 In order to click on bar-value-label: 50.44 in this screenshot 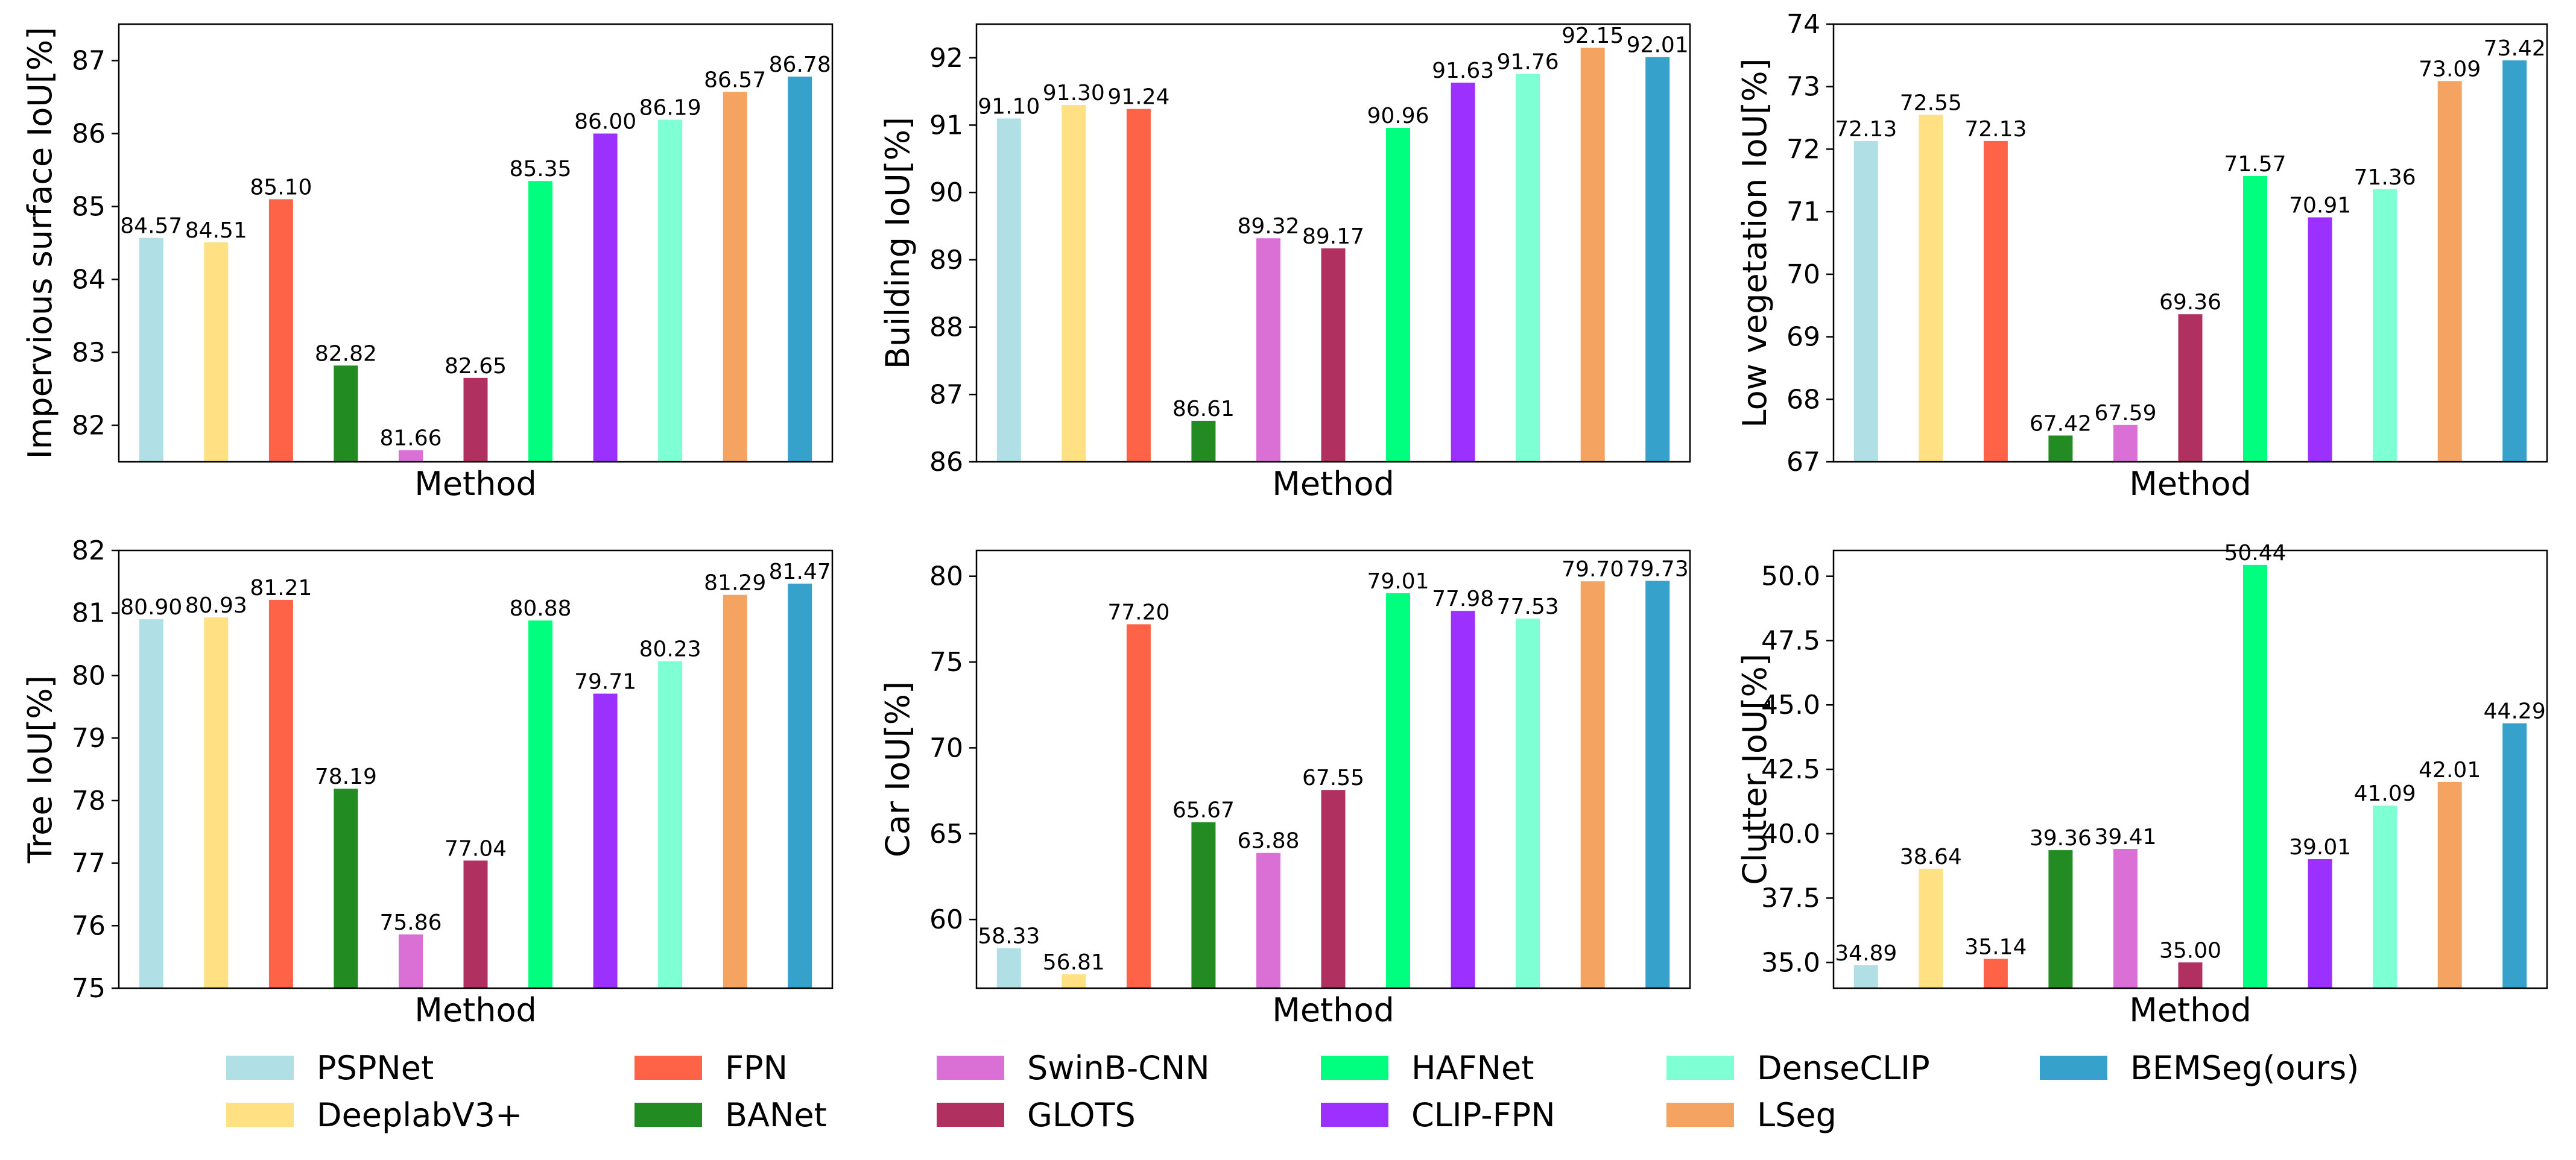, I will do `click(2255, 554)`.